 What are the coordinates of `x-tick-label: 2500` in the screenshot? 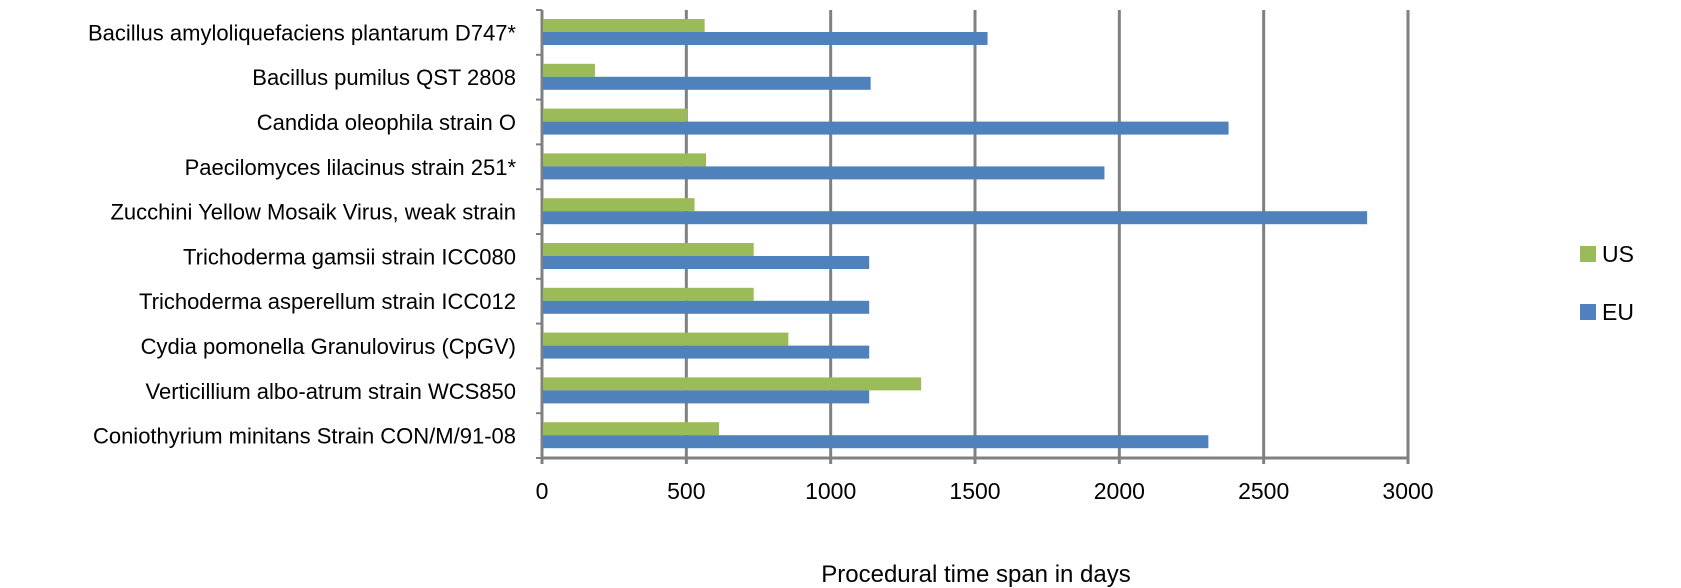 It's located at (1263, 491).